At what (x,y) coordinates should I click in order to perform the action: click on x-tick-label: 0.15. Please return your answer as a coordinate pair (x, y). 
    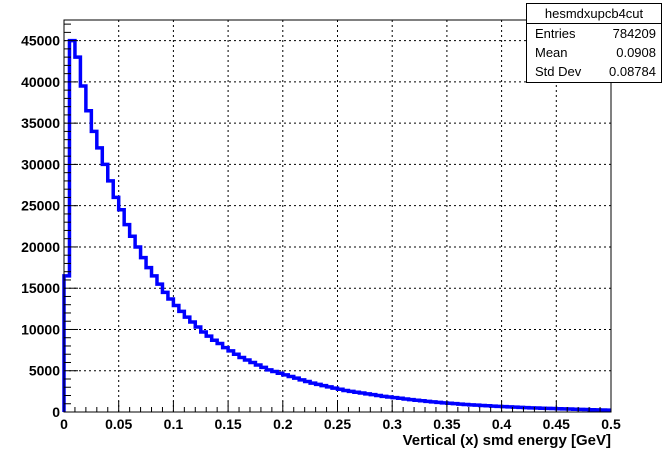
    Looking at the image, I should click on (227, 424).